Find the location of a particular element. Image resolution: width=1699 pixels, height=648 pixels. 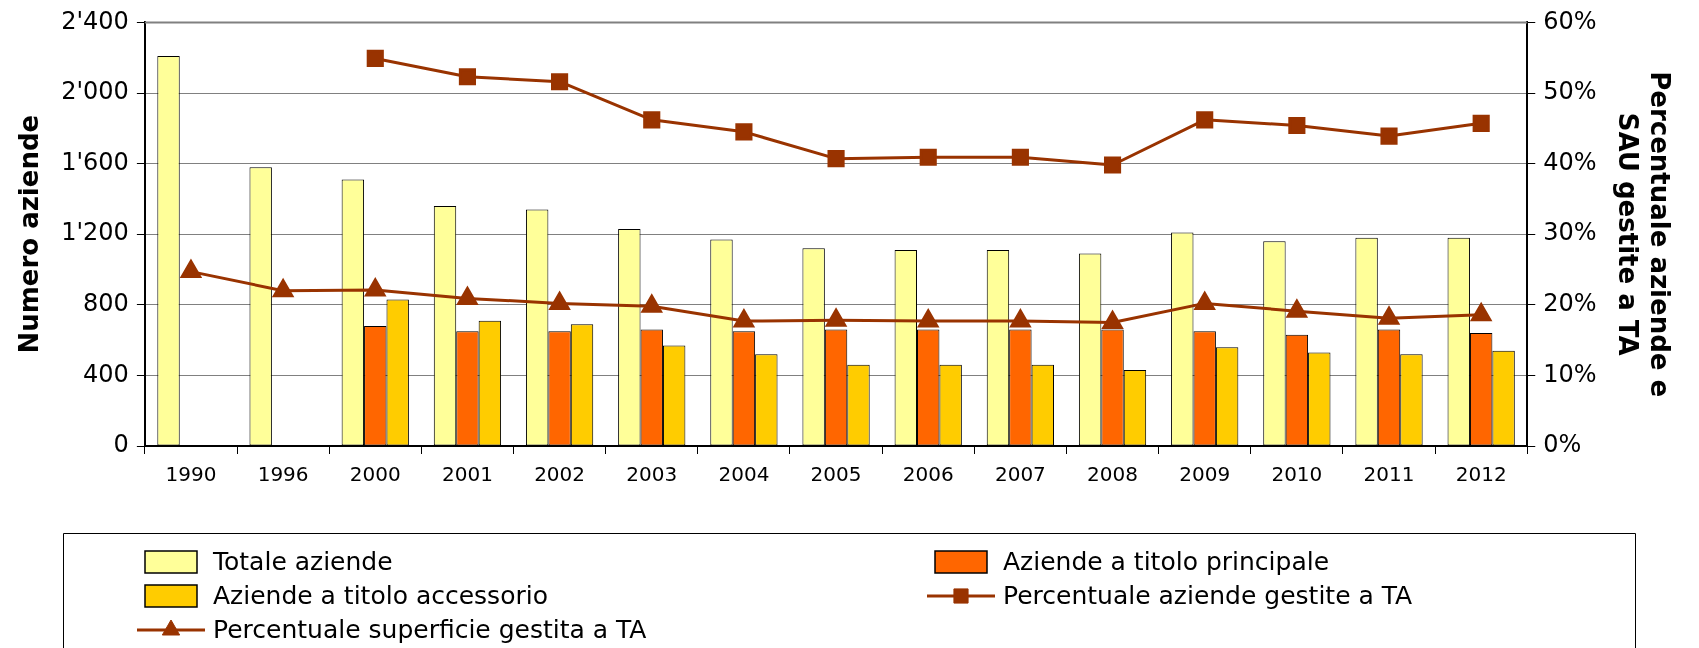

y-axis-title: Numero aziende is located at coordinates (29, 234).